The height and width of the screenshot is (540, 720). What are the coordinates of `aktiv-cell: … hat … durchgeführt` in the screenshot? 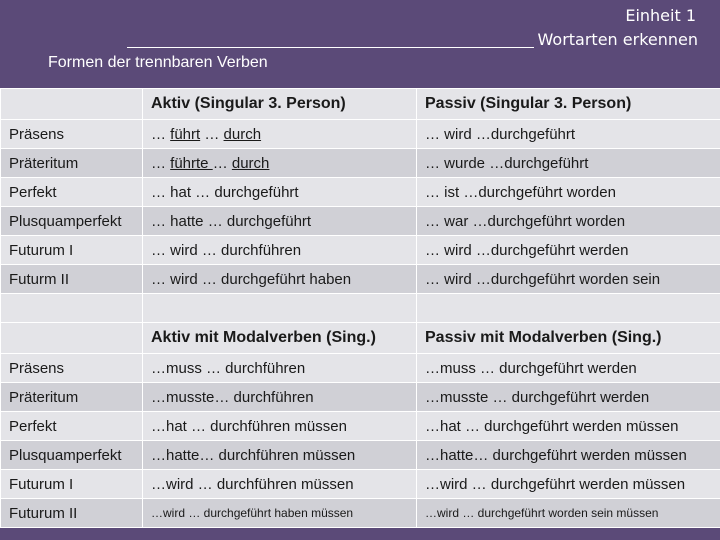 It's located at (279, 192).